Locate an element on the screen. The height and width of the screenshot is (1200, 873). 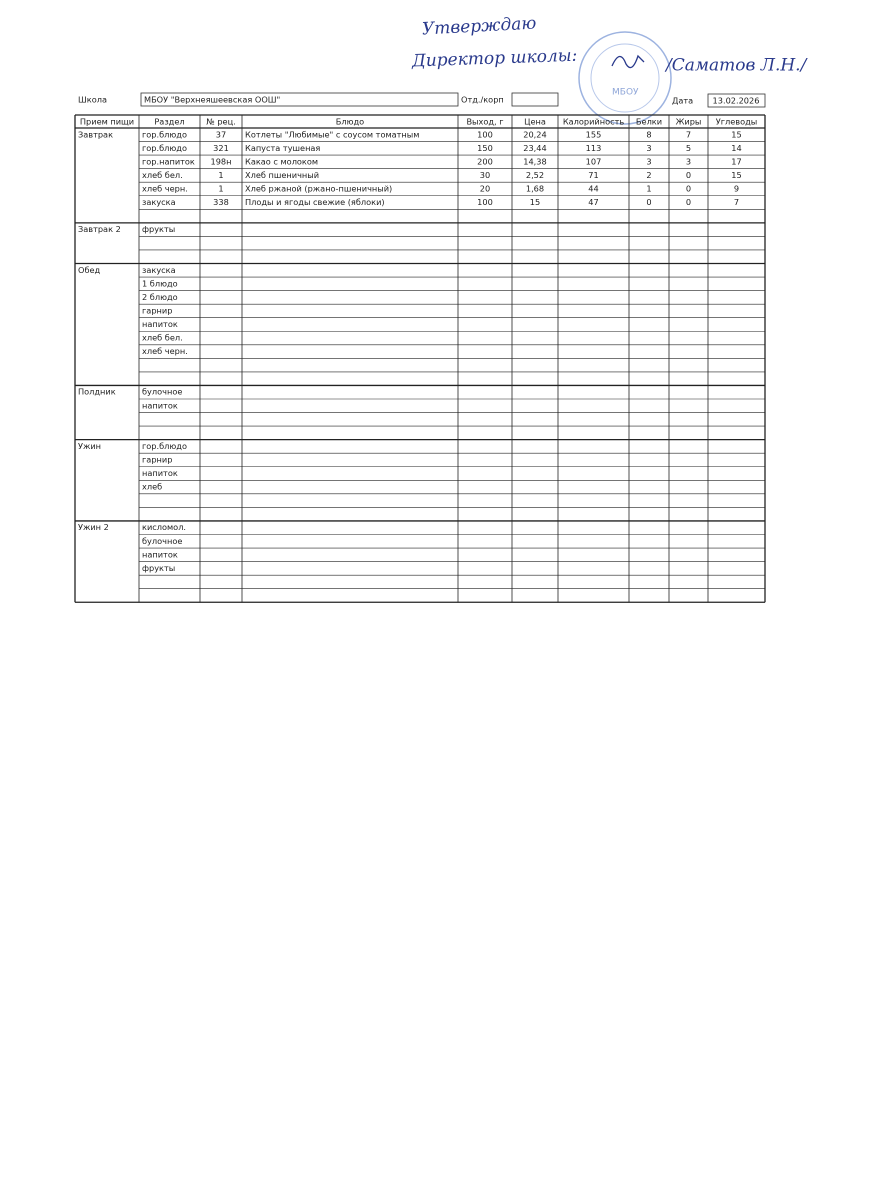
cell: 9 is located at coordinates (736, 188).